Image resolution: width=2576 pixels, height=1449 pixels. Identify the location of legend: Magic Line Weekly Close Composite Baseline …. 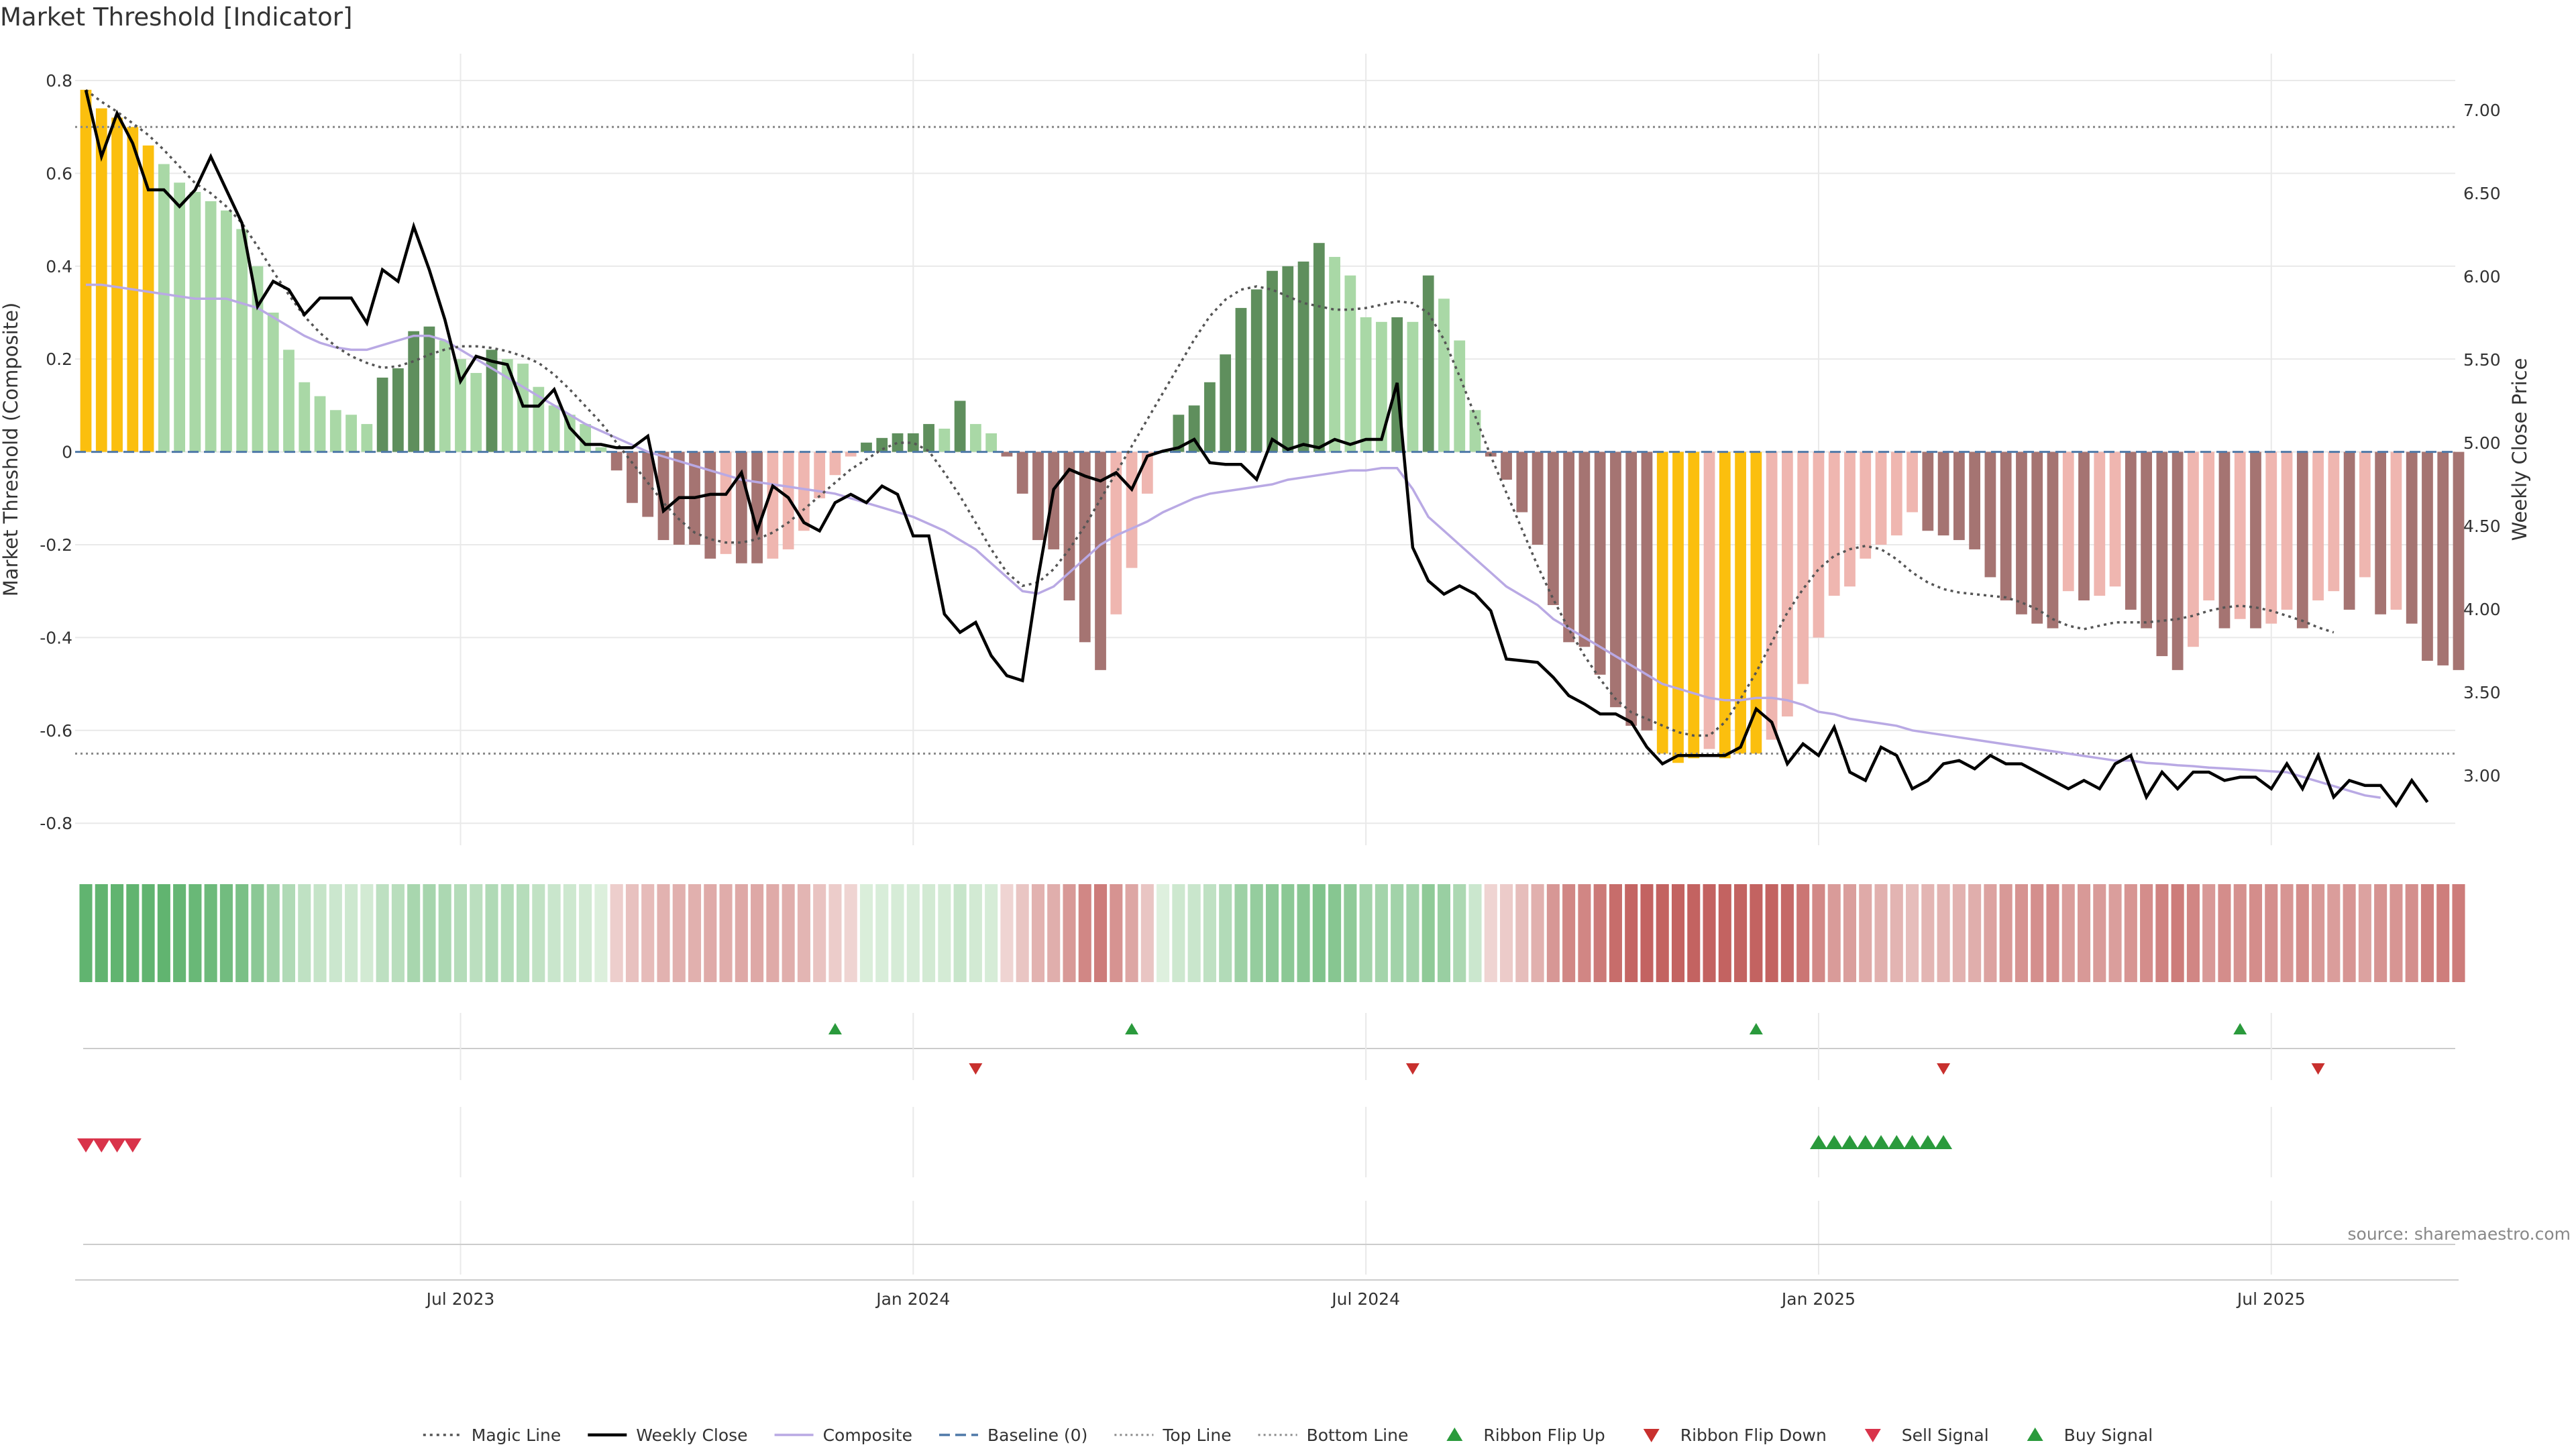
(1288, 1435).